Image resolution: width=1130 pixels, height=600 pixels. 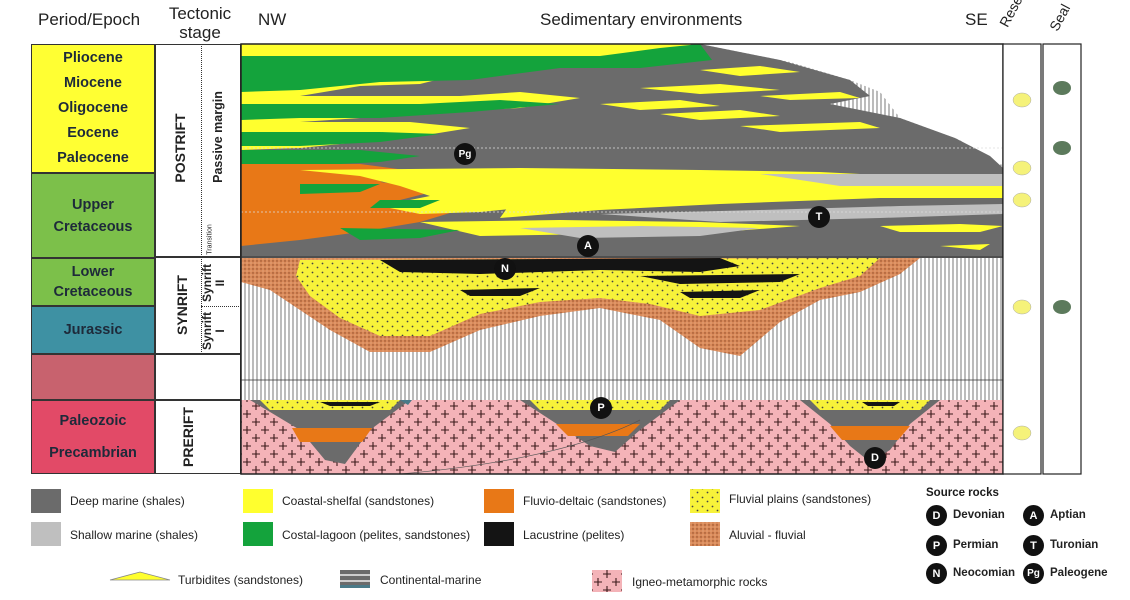 What do you see at coordinates (93, 437) in the screenshot?
I see `period-paleozoic: Paleozoic Precambrian` at bounding box center [93, 437].